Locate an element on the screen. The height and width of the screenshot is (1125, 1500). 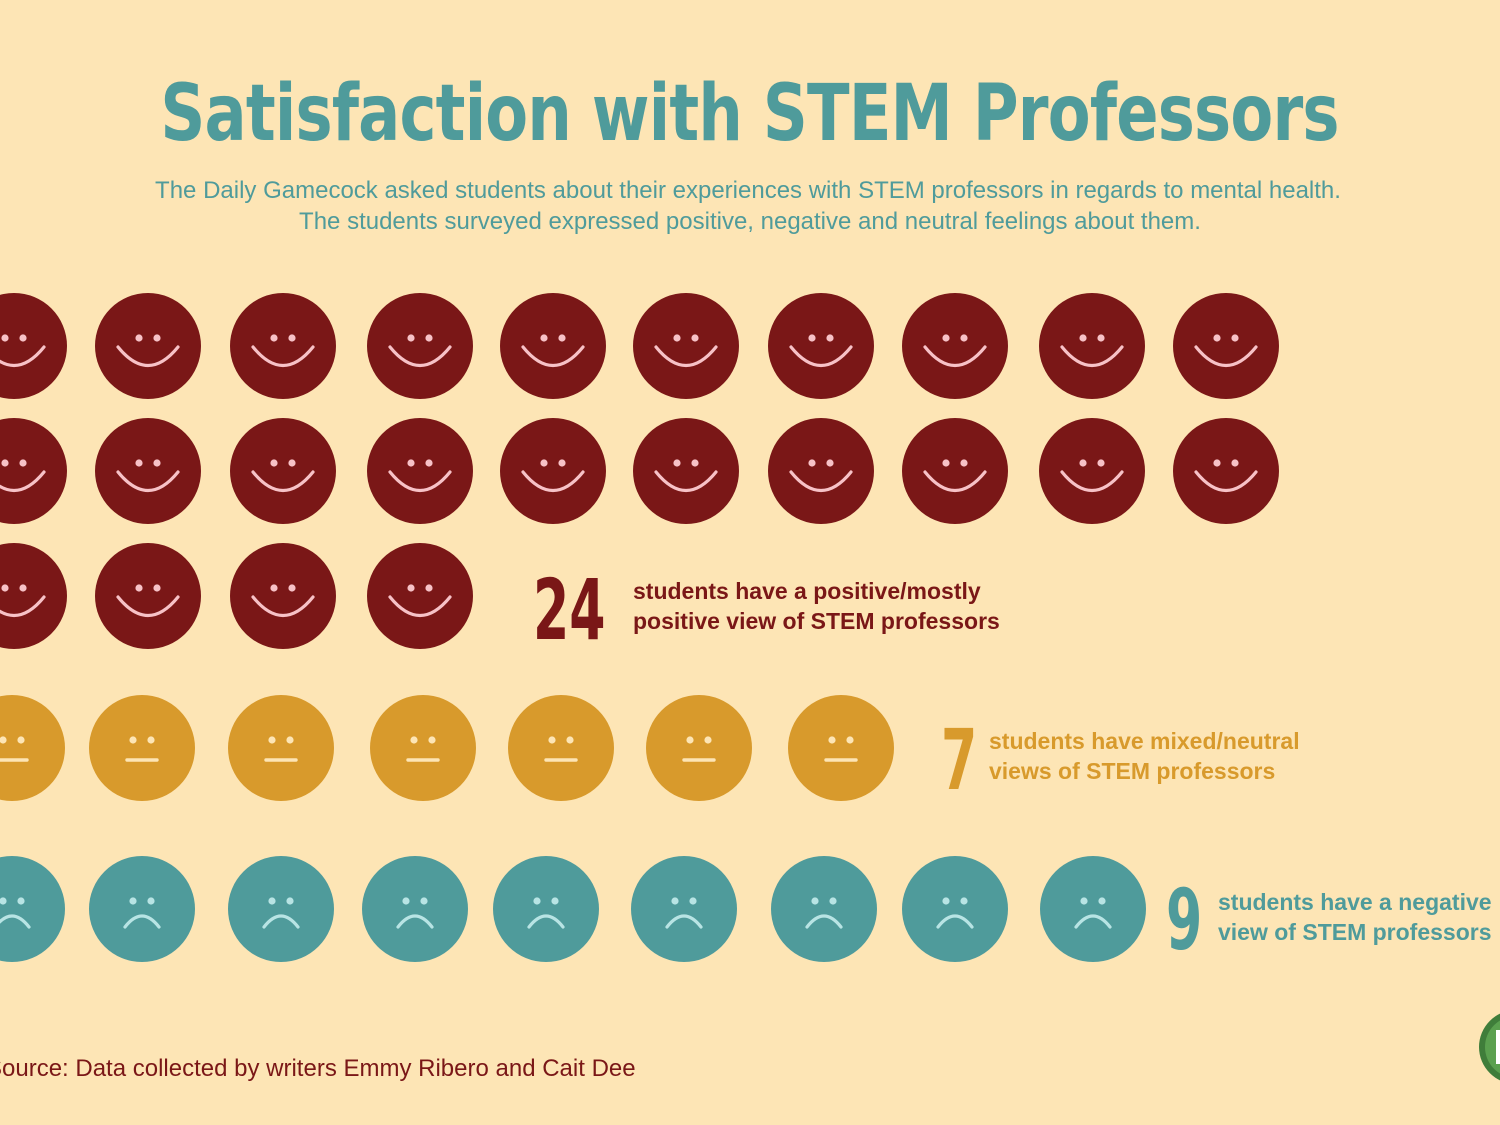
gamecock-logo-icon is located at coordinates (1489, 1047).